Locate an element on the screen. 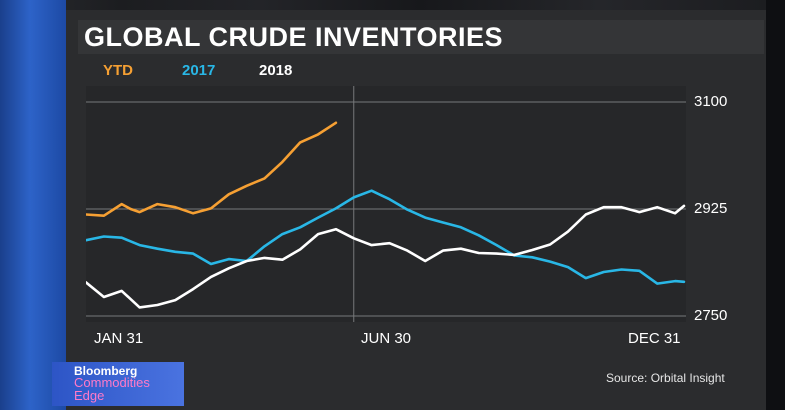 The image size is (785, 410). bloomberg-logo is located at coordinates (118, 384).